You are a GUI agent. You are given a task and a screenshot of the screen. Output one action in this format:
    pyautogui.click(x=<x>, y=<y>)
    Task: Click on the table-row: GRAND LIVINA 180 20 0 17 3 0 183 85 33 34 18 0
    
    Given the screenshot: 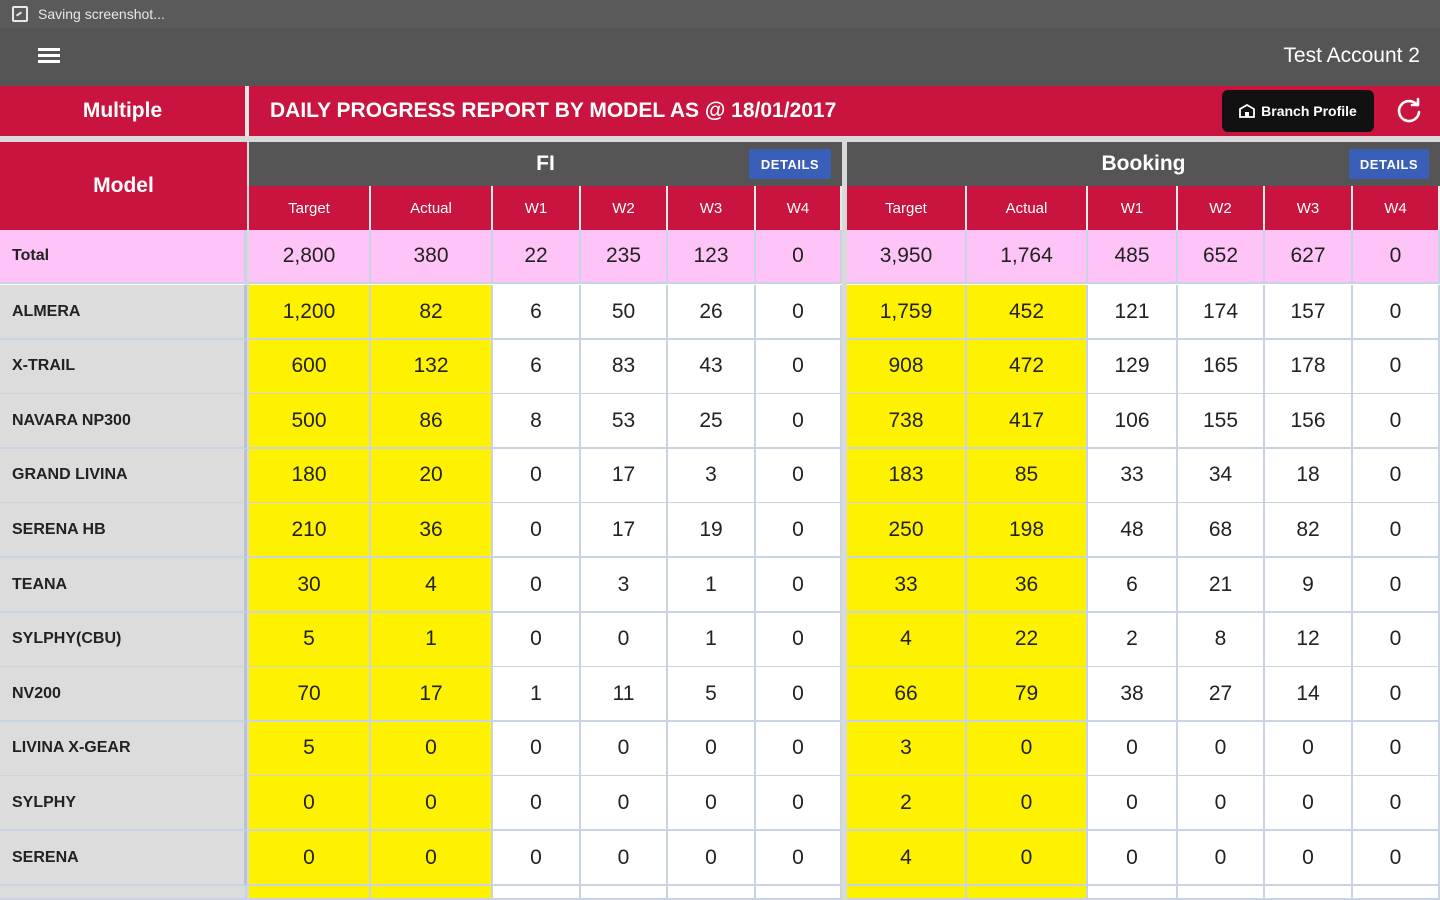 What is the action you would take?
    pyautogui.click(x=720, y=476)
    